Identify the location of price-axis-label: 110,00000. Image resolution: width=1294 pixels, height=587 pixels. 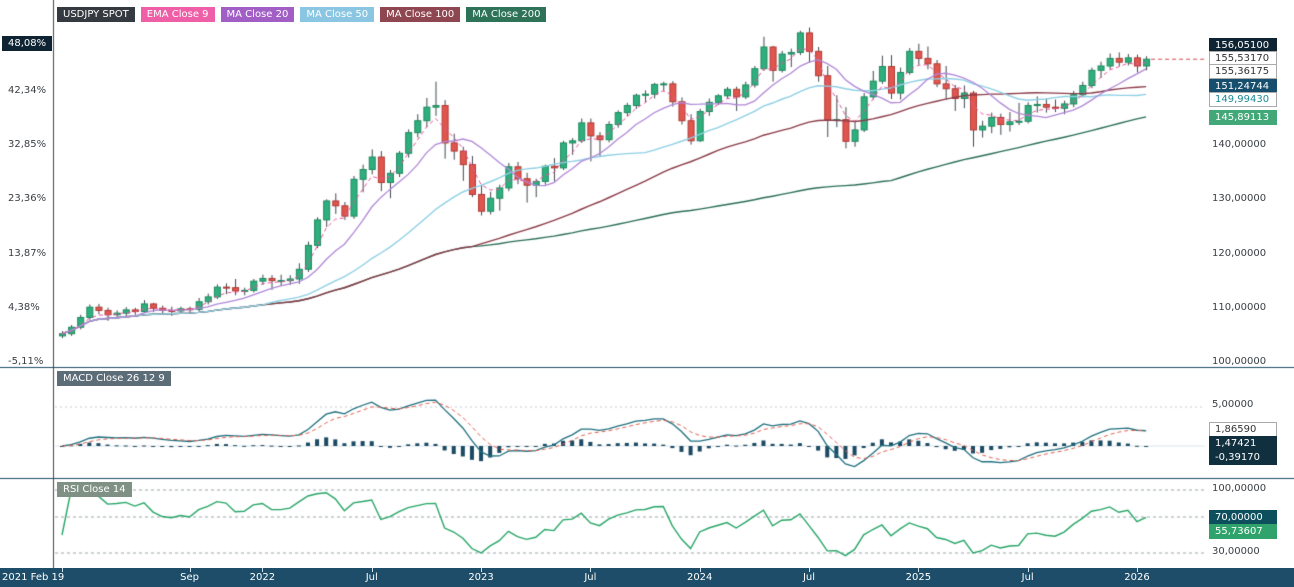
(1239, 307).